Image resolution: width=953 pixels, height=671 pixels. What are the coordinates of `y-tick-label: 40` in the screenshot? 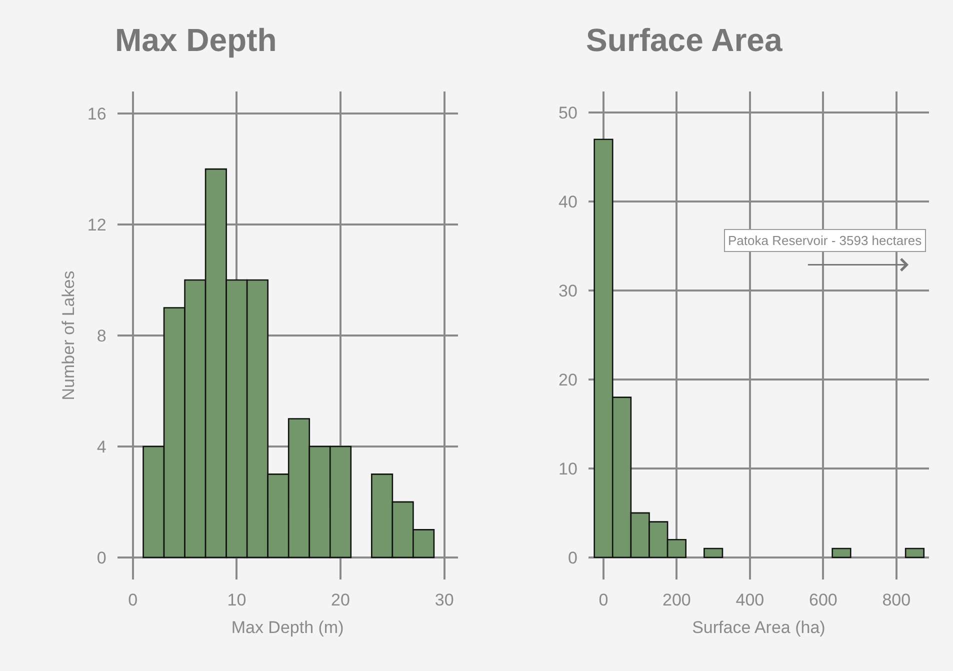 It's located at (568, 202).